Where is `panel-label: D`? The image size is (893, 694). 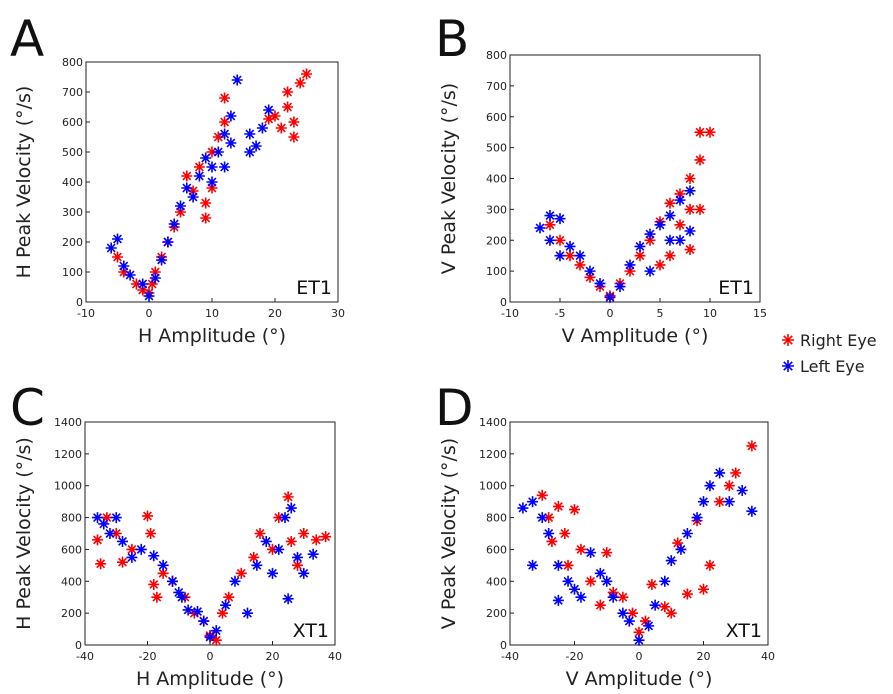
panel-label: D is located at coordinates (454, 408).